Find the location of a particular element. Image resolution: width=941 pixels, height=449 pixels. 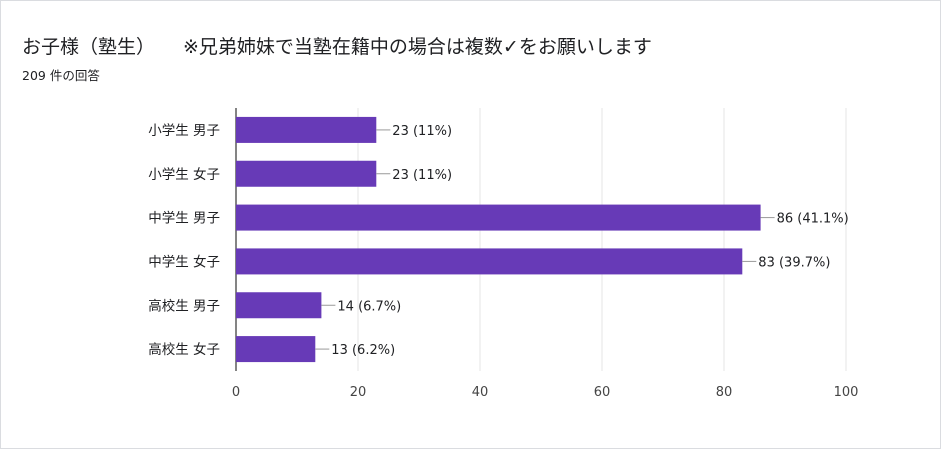

category-label: 高校生 男子 is located at coordinates (184, 305).